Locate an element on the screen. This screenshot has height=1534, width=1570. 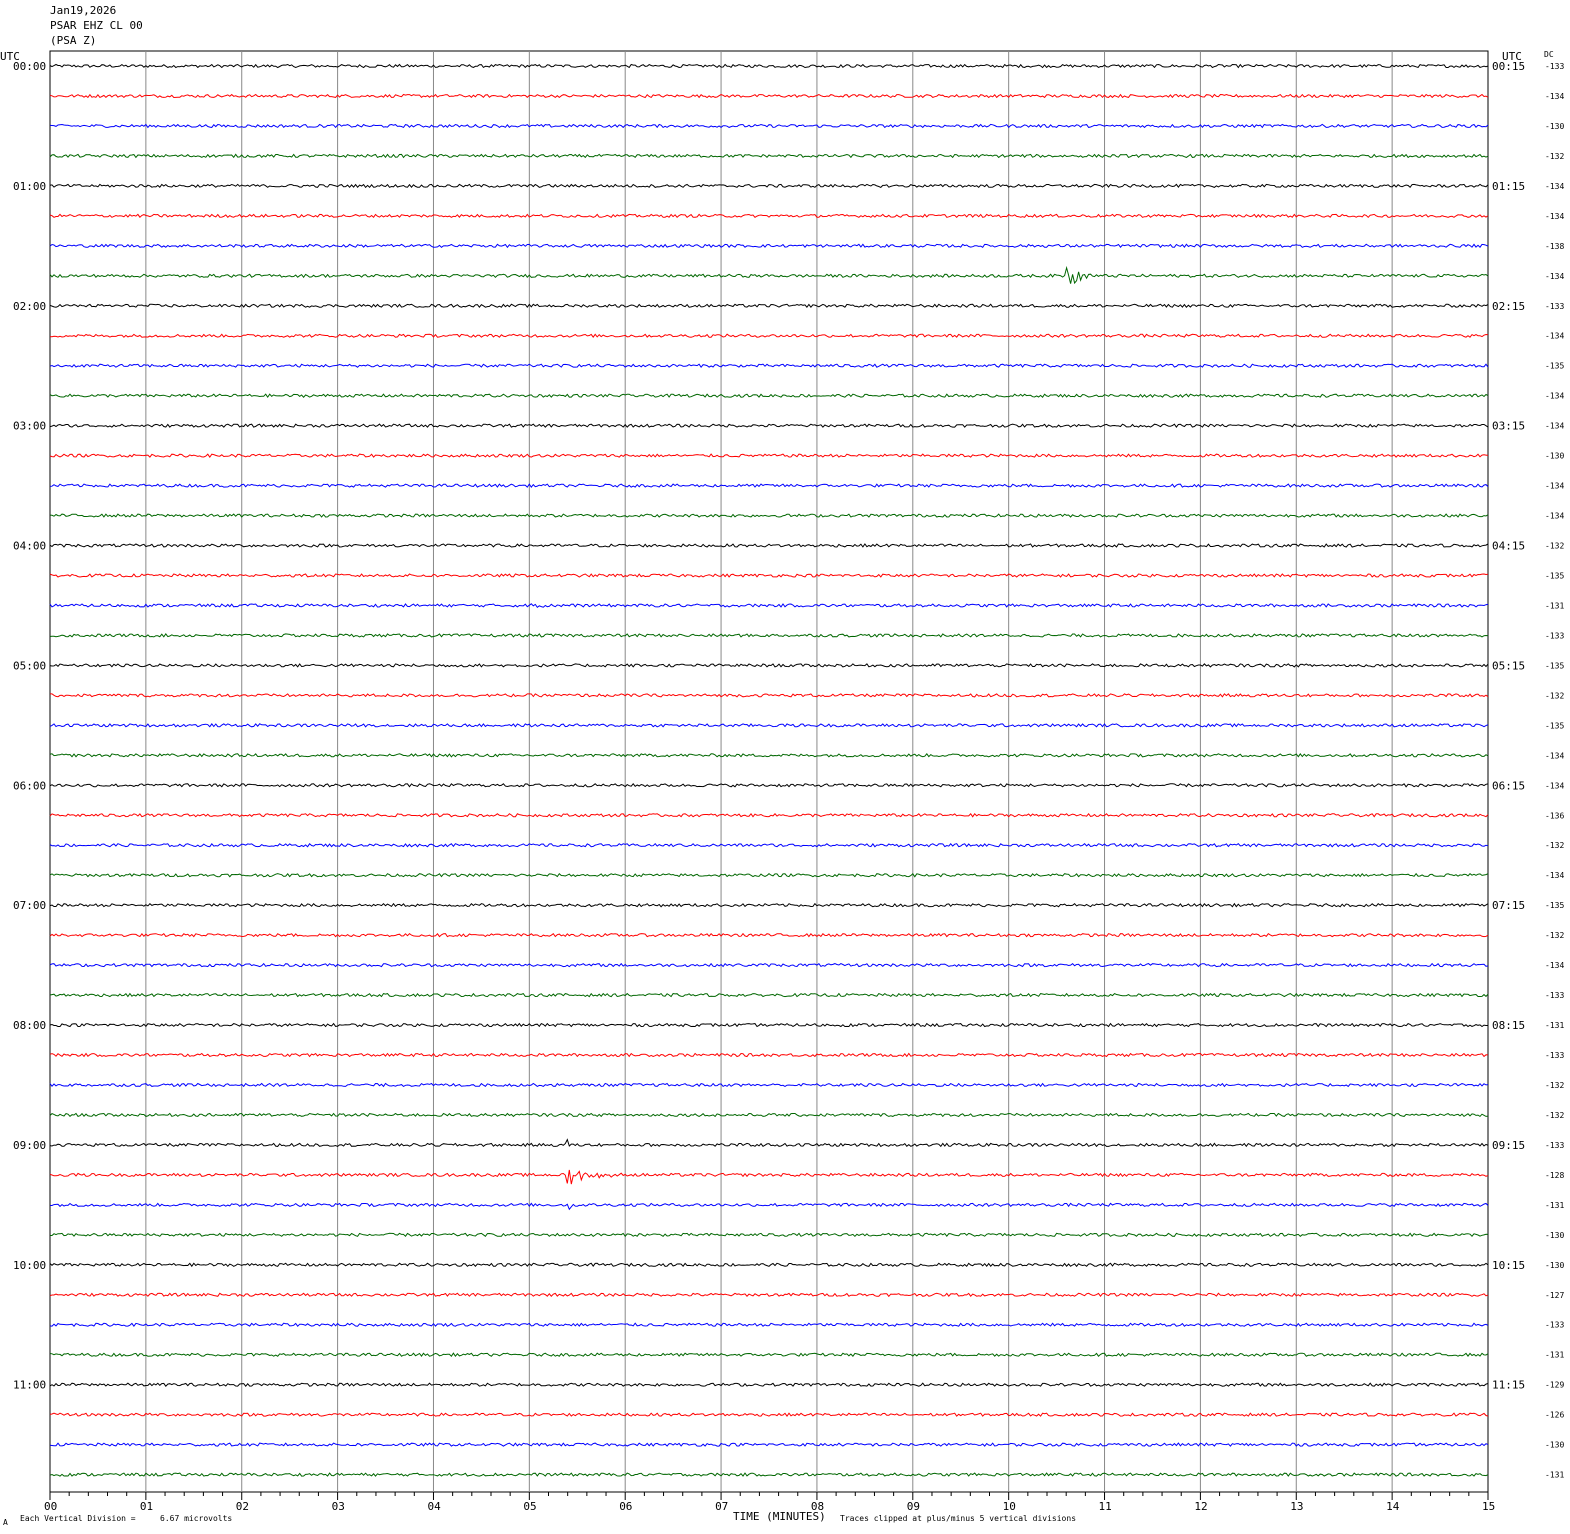
header-date: Jan19,2026 is located at coordinates (83, 10).